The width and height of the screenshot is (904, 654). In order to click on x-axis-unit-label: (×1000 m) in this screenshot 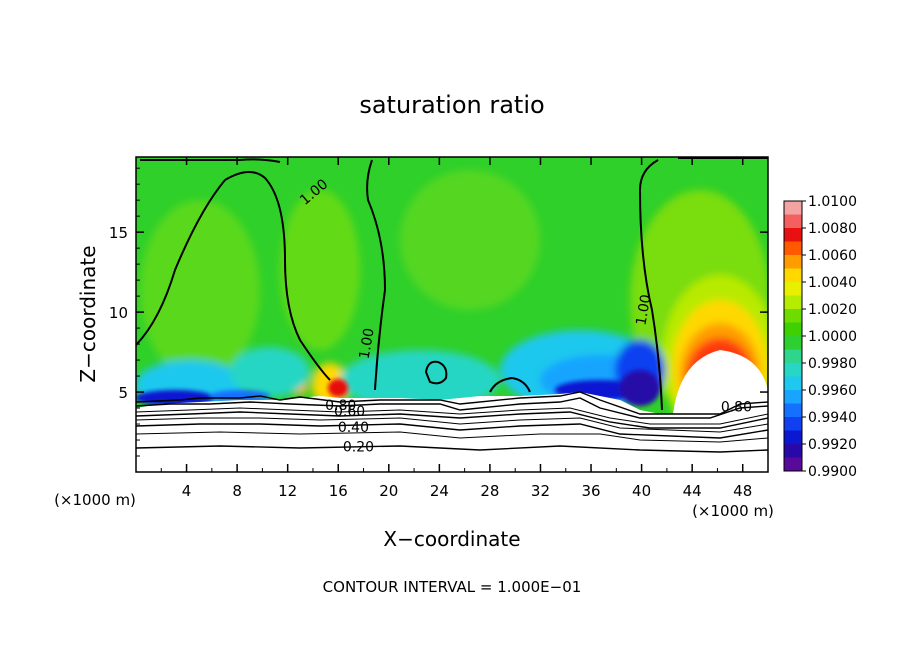, I will do `click(733, 511)`.